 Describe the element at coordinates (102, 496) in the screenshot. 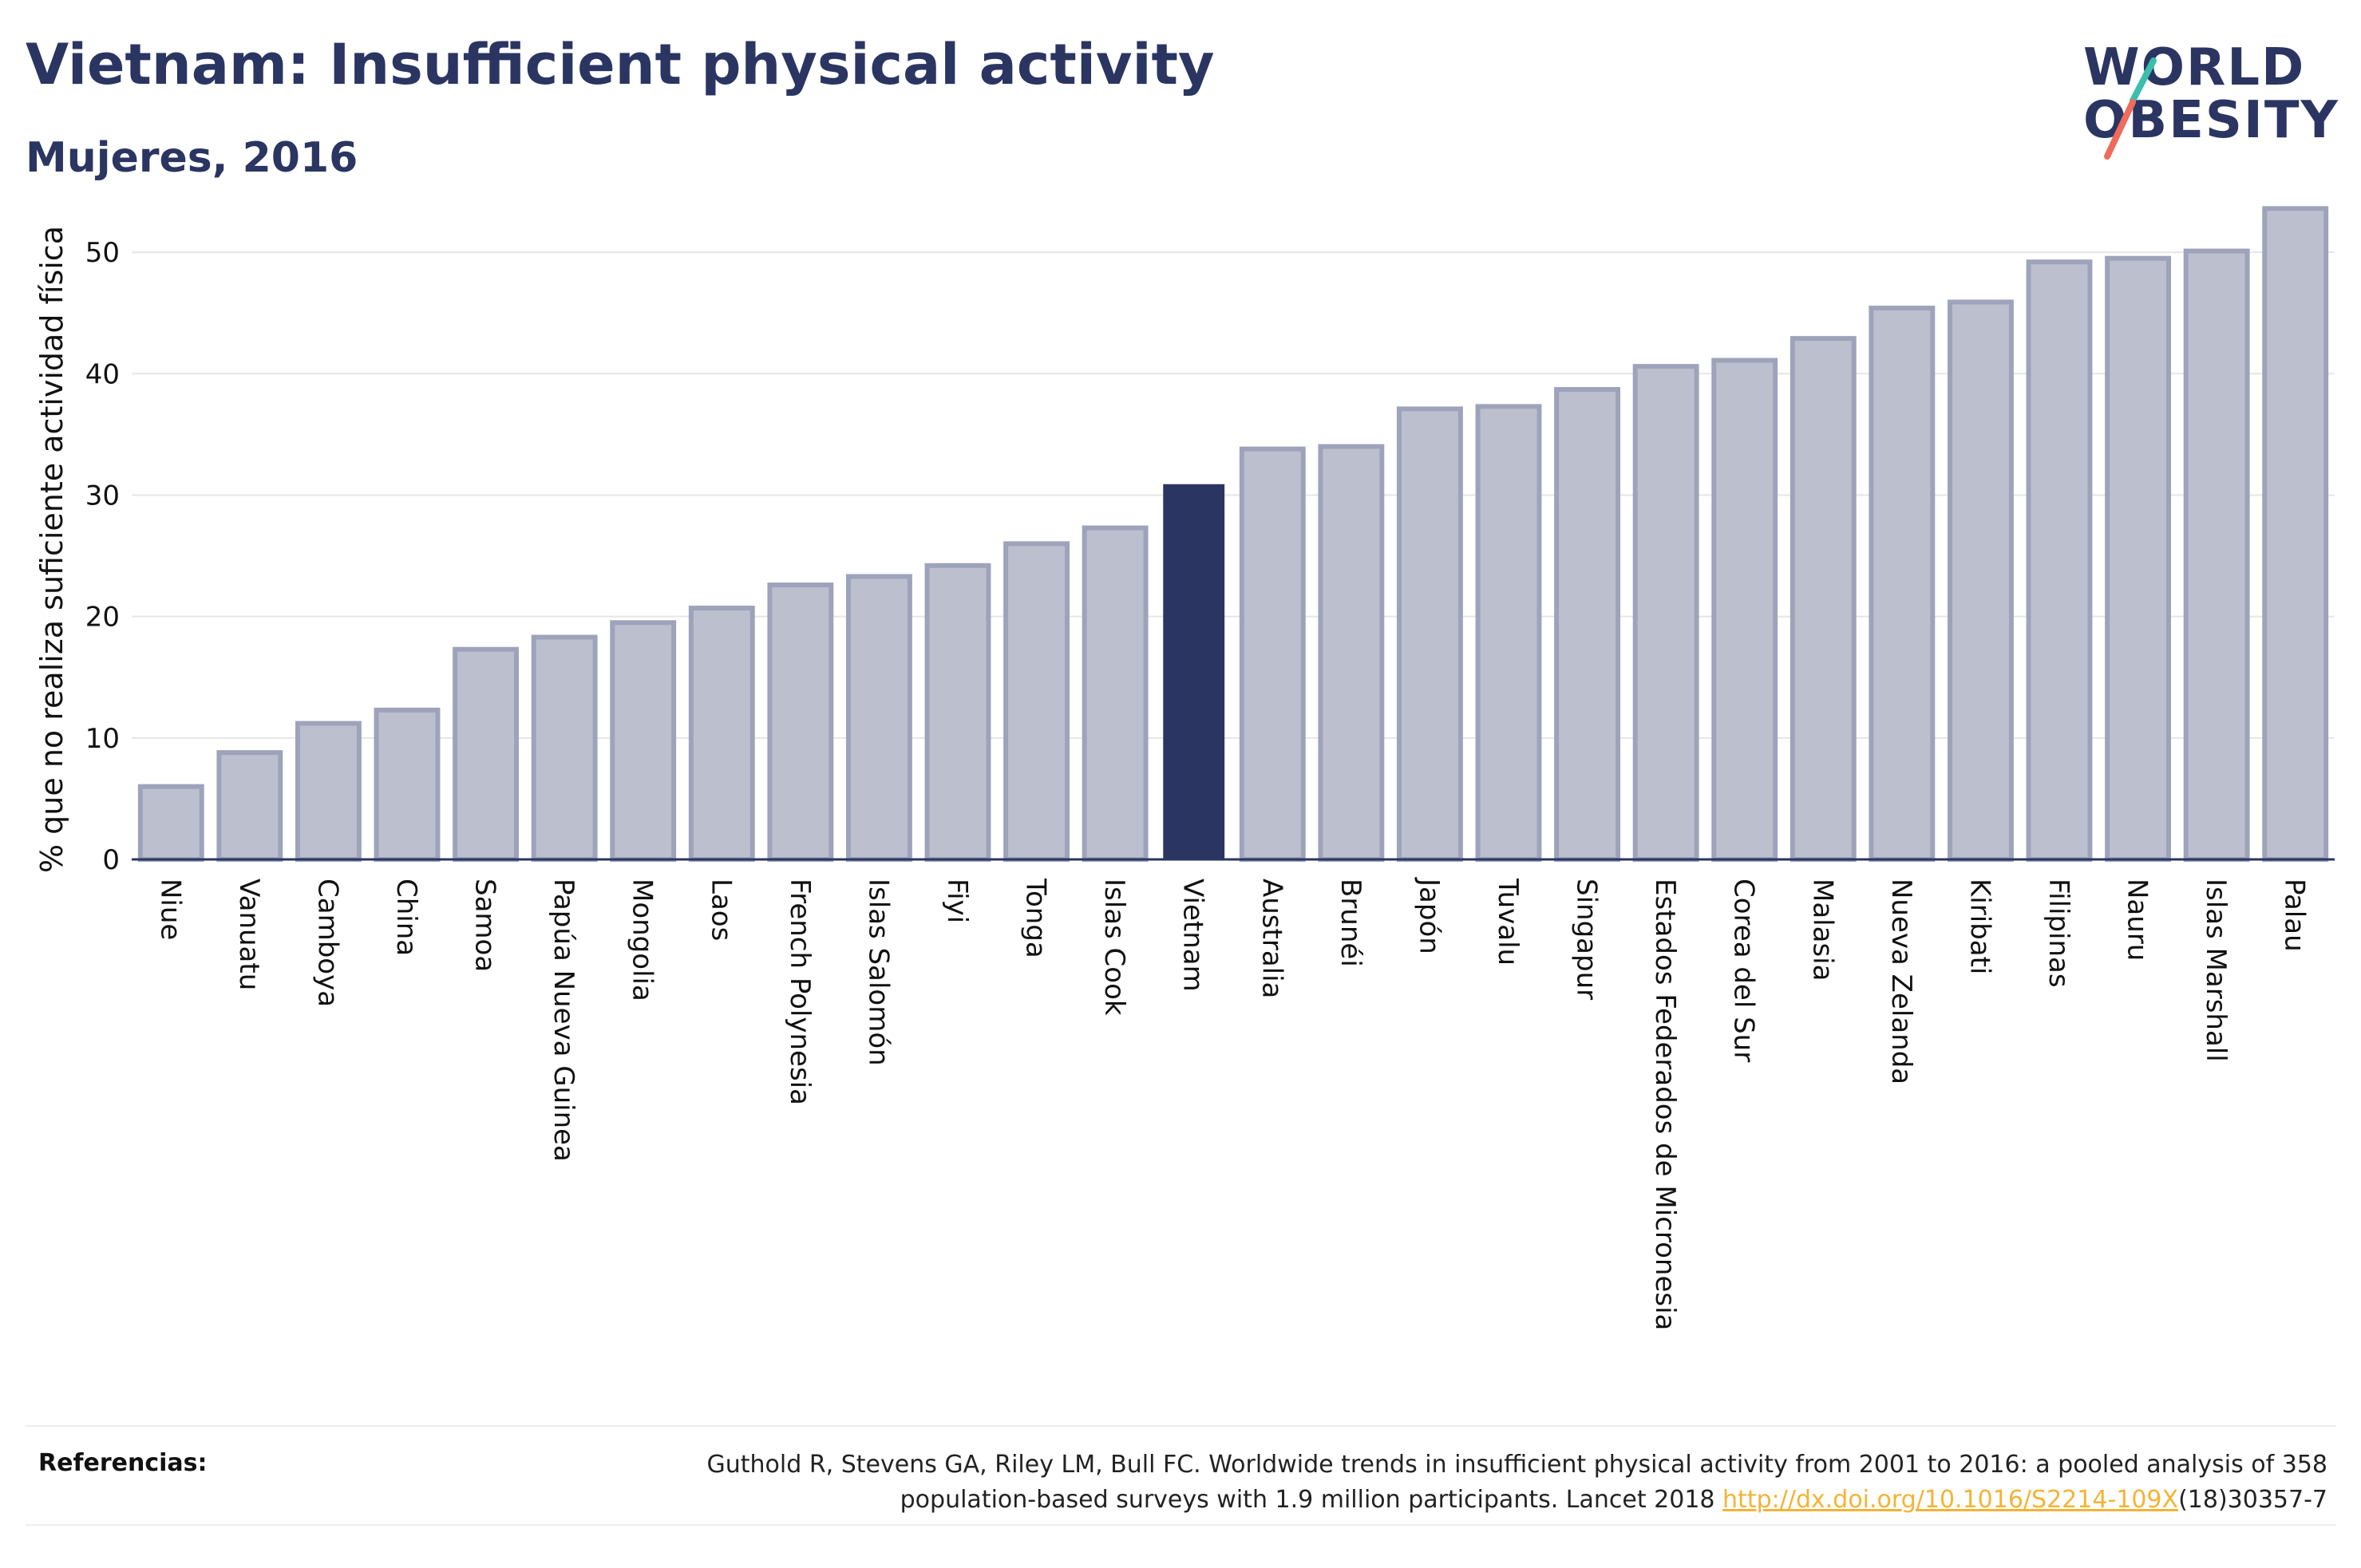

I see `y-tick-label: 30` at that location.